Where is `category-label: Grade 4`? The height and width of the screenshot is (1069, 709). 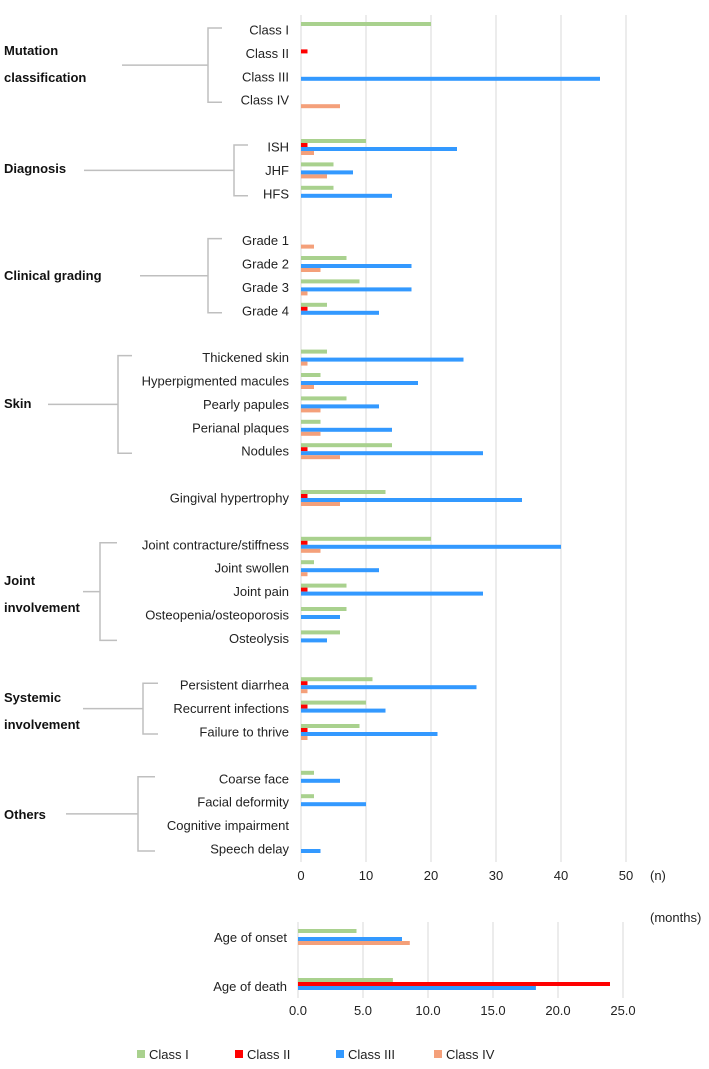
category-label: Grade 4 is located at coordinates (265, 310).